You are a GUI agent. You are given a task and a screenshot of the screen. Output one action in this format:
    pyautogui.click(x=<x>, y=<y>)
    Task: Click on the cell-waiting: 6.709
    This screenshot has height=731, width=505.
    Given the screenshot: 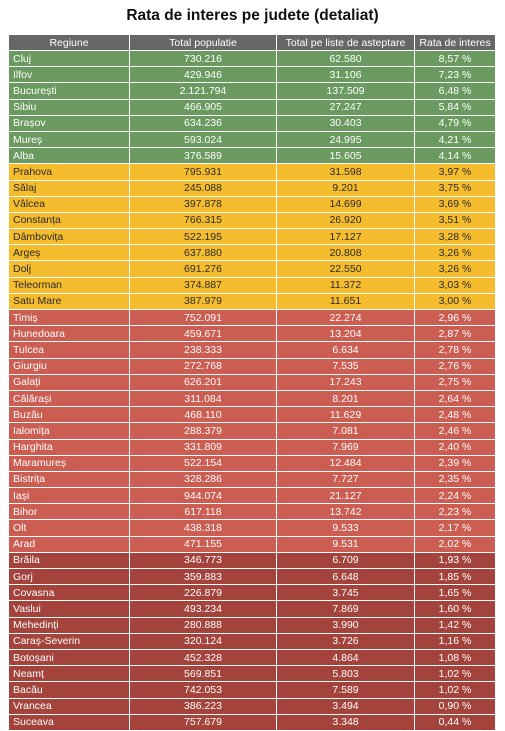 What is the action you would take?
    pyautogui.click(x=345, y=560)
    